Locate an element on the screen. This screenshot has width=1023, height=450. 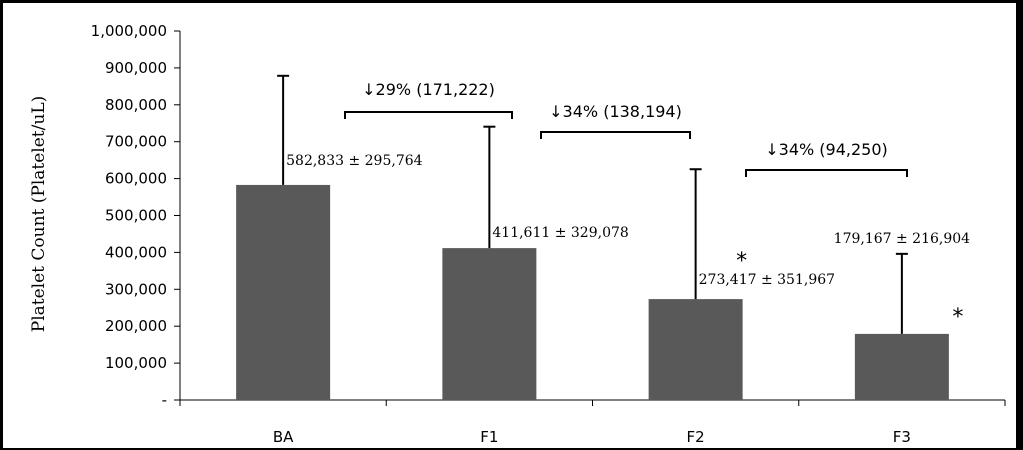
comparison-label: ↓34% (138,194) is located at coordinates (615, 111).